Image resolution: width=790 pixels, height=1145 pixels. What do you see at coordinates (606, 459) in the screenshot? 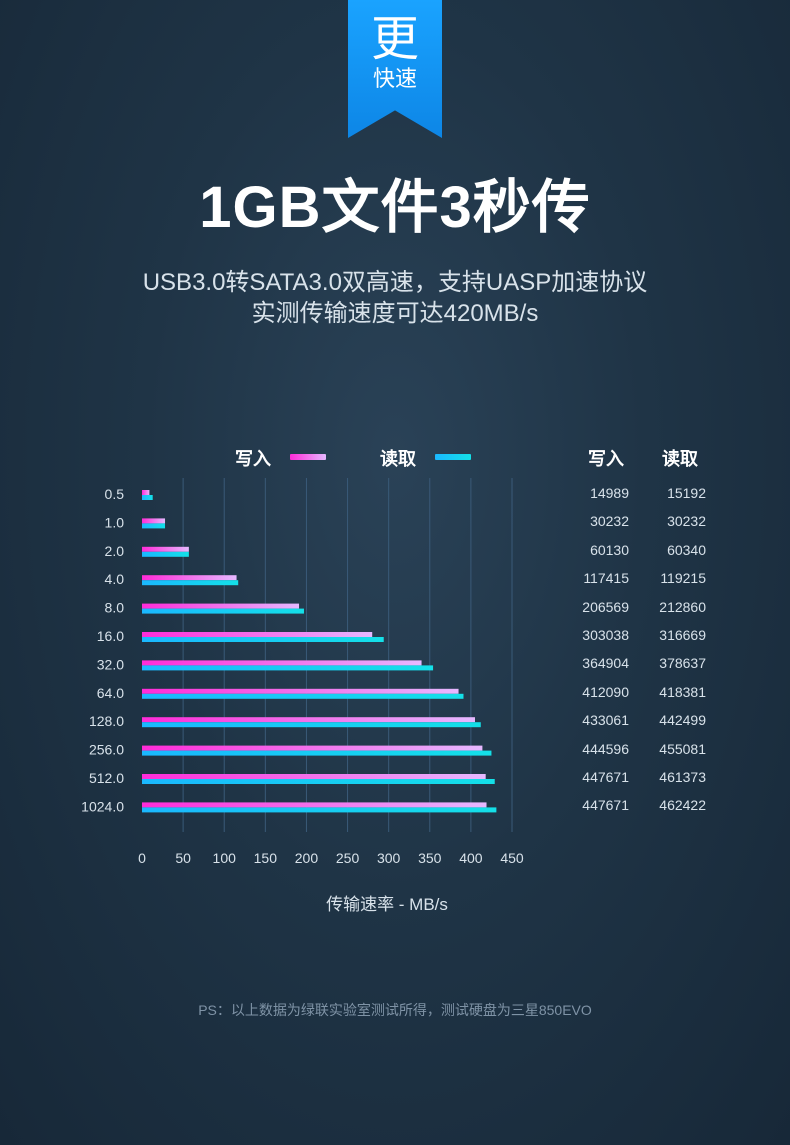
I see `table-header-write: 写入` at bounding box center [606, 459].